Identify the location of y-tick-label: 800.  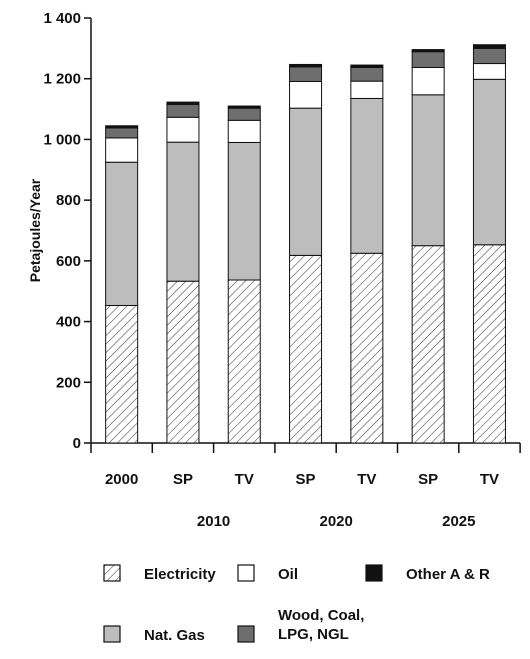
(68, 200).